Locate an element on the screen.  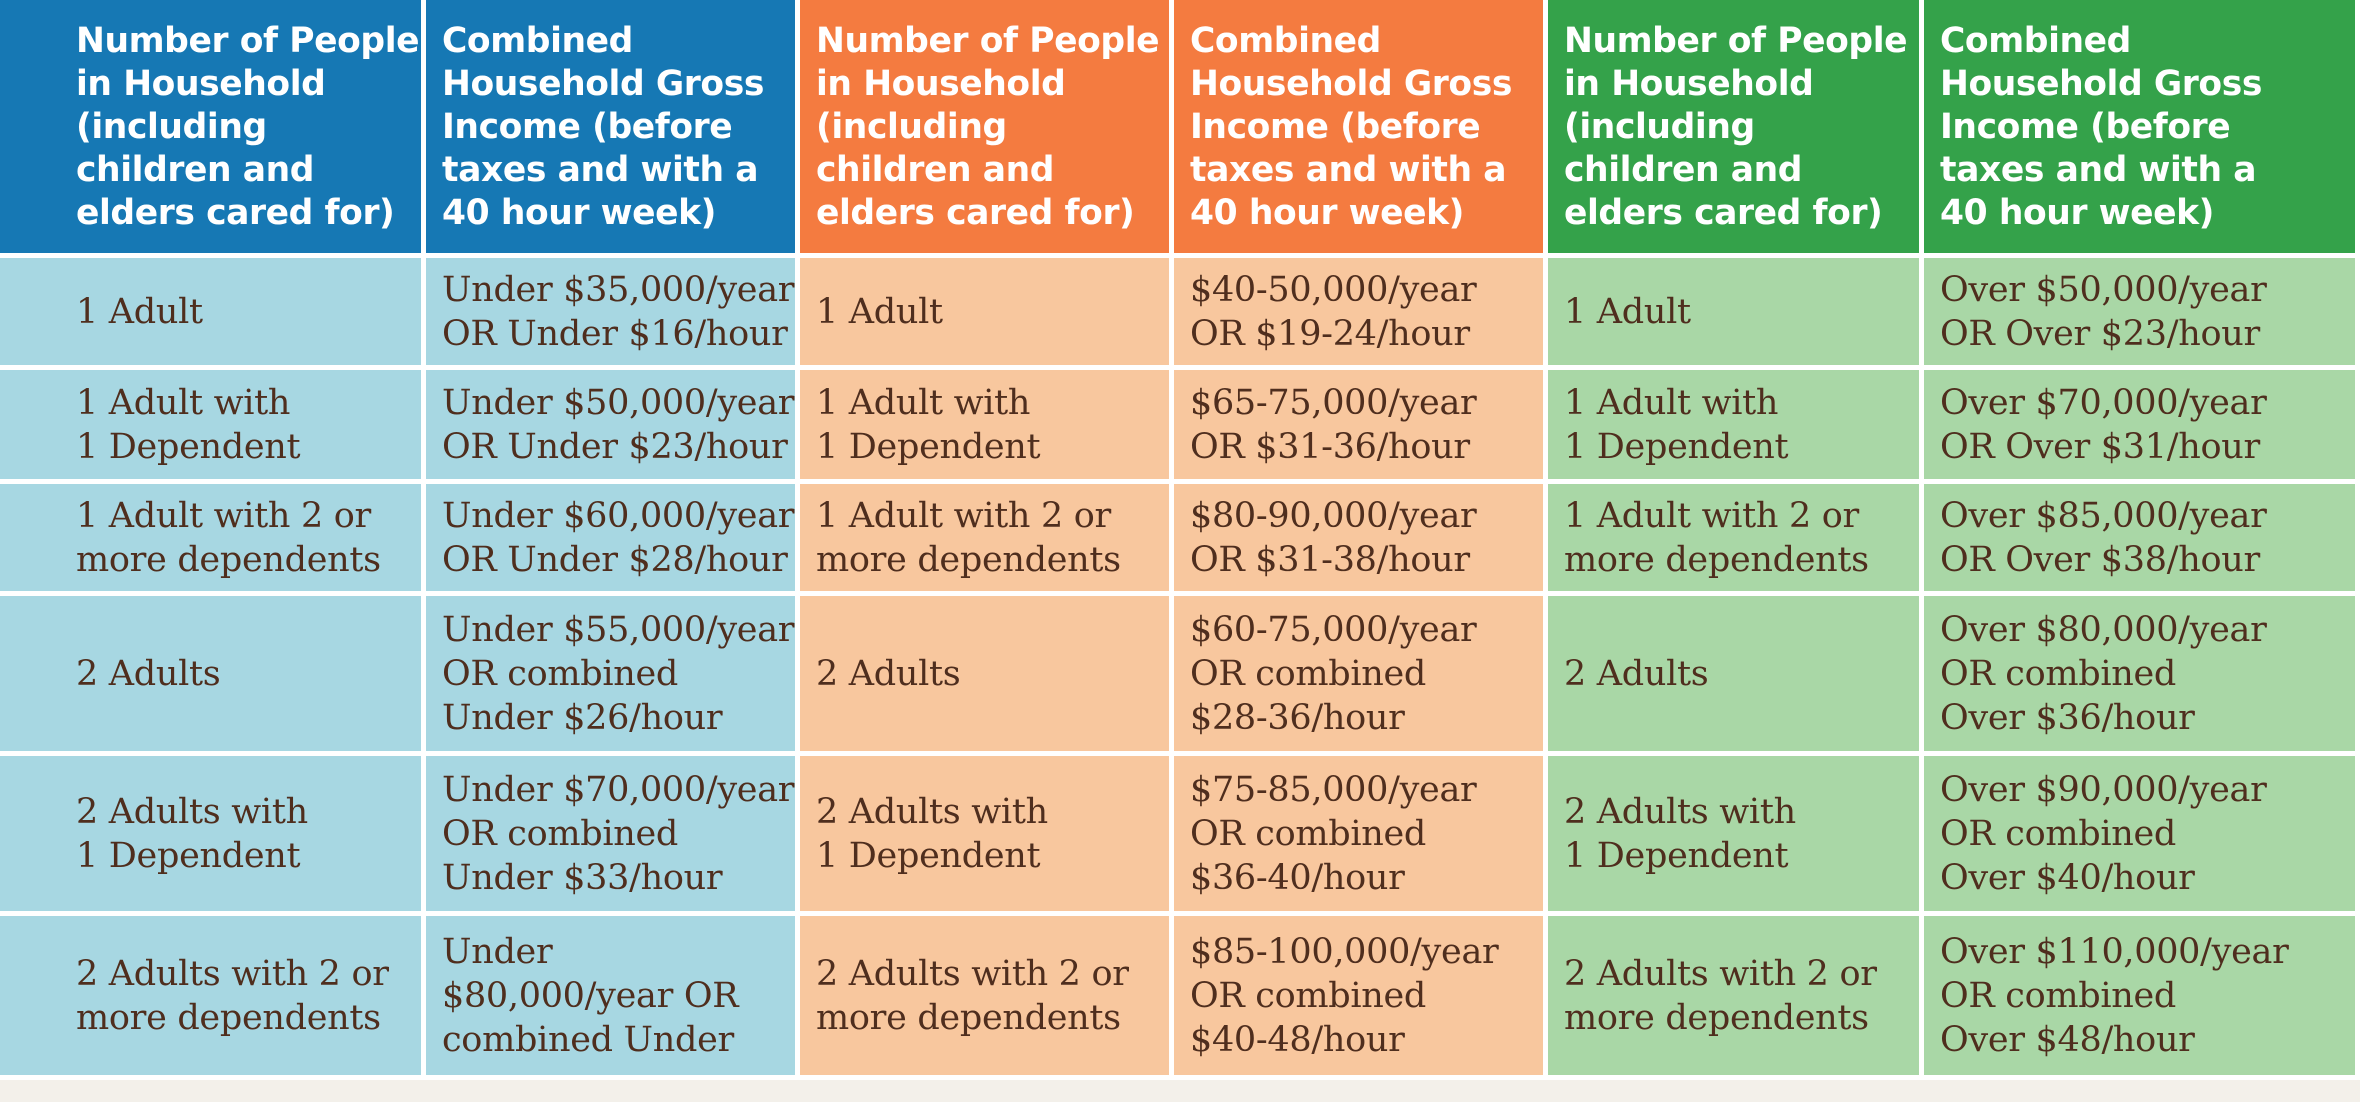
table-cell: Under $35,000/year OR Under $16/hour is located at coordinates (613, 314).